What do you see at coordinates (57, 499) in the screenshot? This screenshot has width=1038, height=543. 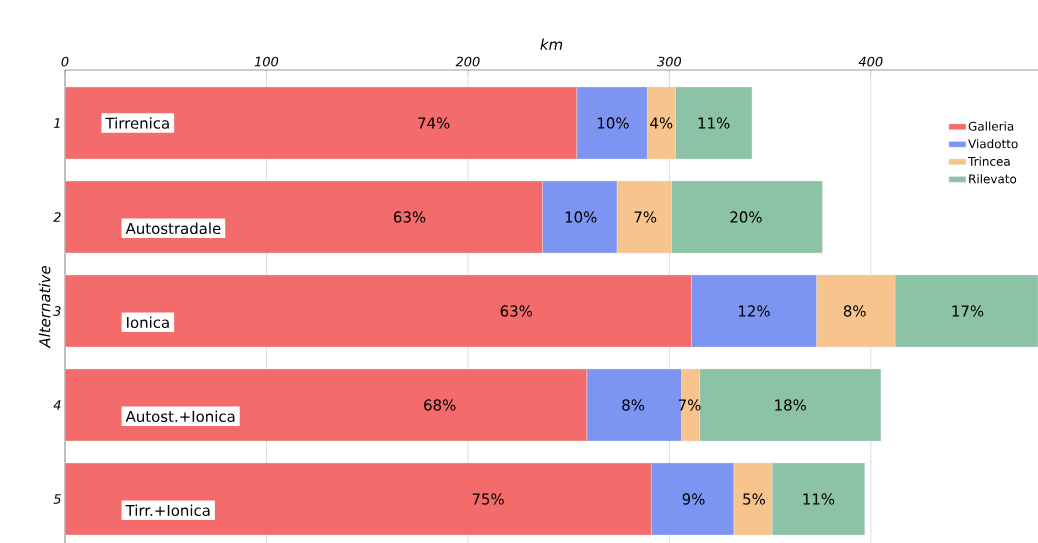 I see `y-tick-label: 5` at bounding box center [57, 499].